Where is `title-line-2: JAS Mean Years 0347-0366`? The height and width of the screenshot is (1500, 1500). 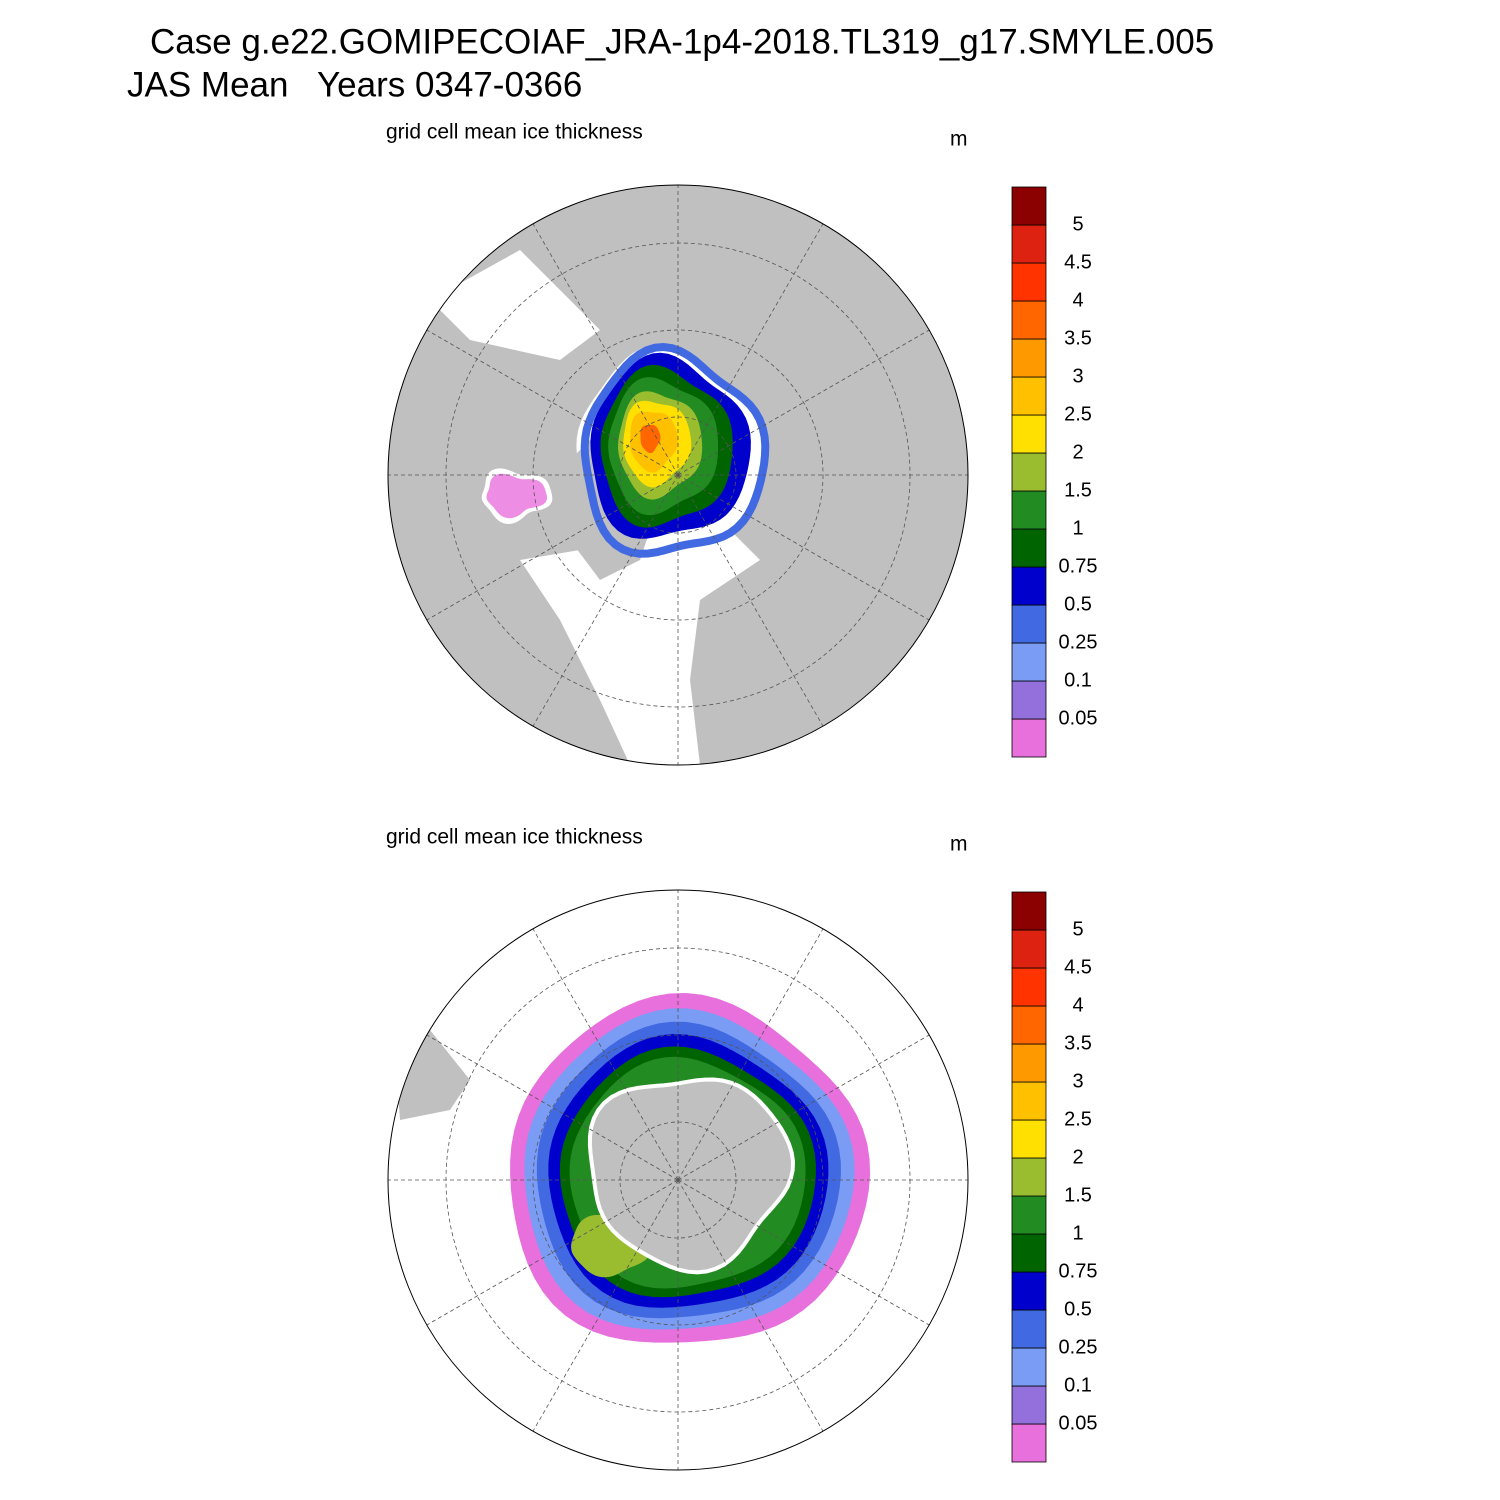
title-line-2: JAS Mean Years 0347-0366 is located at coordinates (354, 84).